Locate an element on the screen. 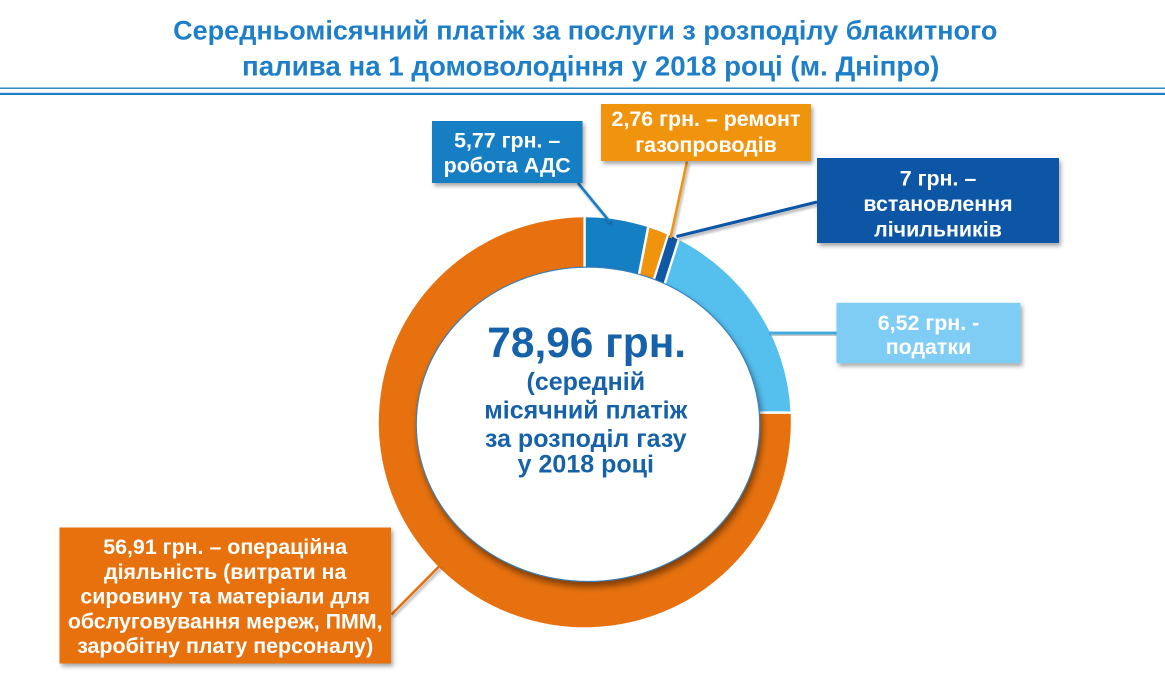 This screenshot has height=687, width=1165. svg-text: діяльність (витрати на is located at coordinates (225, 572).